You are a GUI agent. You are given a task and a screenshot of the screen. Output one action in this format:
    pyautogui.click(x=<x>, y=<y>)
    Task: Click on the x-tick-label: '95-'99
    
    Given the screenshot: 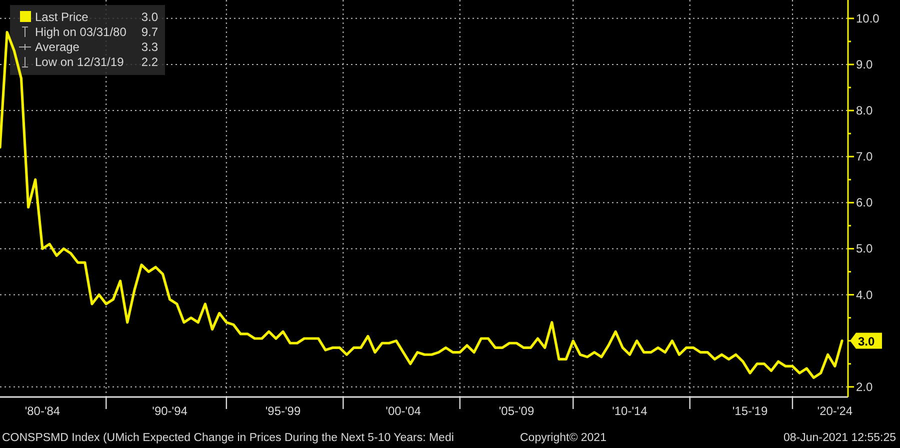 What is the action you would take?
    pyautogui.click(x=283, y=411)
    